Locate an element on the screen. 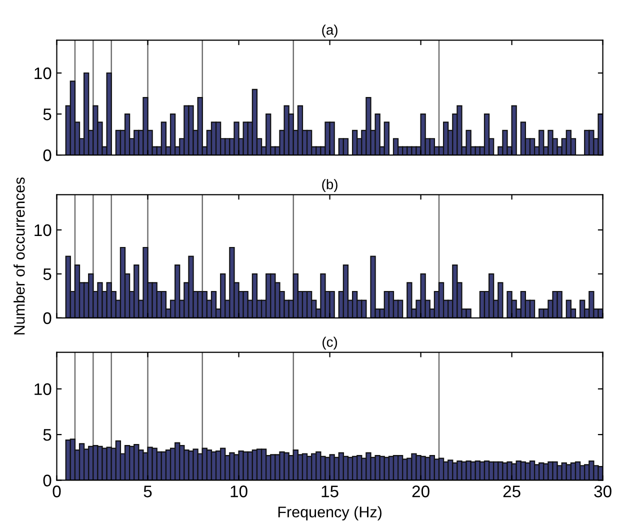 This screenshot has height=522, width=617. x-tick-label: 20 is located at coordinates (421, 492).